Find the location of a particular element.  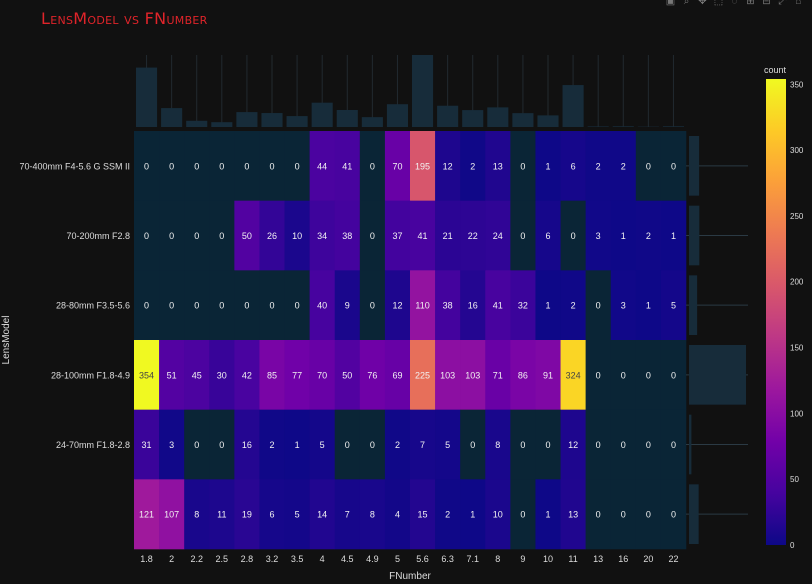

zoom-in-icon: ⊞ is located at coordinates (750, 3).